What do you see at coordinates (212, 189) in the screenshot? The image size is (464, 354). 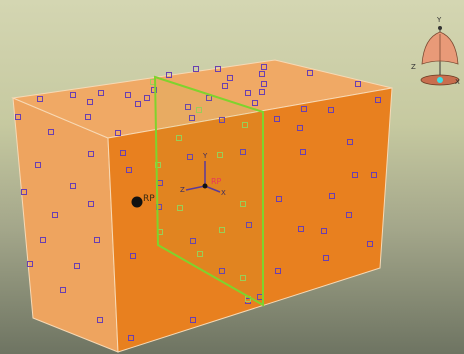 I see `csys-x-axis` at bounding box center [212, 189].